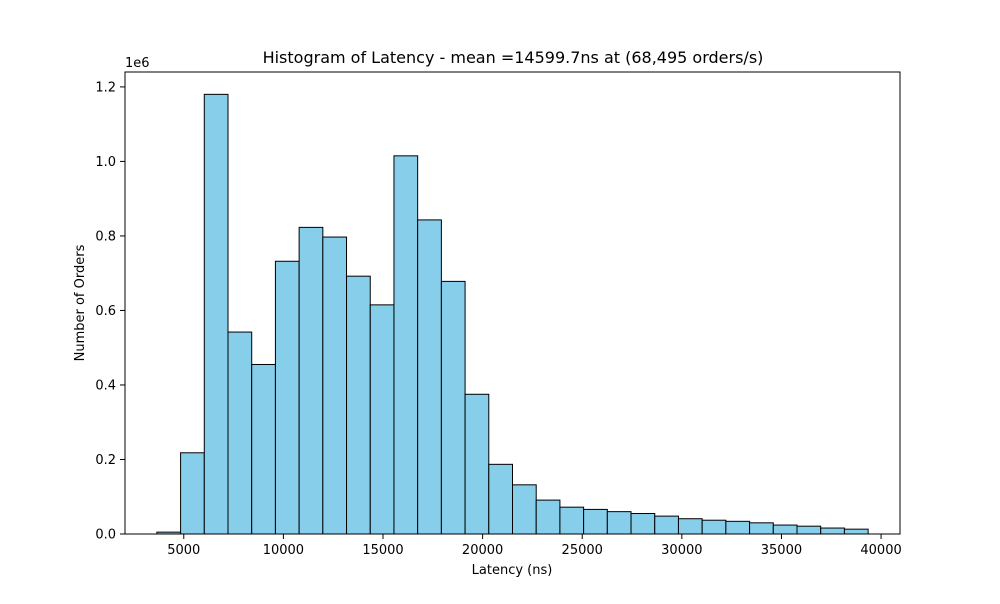 Image resolution: width=1000 pixels, height=604 pixels. Describe the element at coordinates (105, 87) in the screenshot. I see `y-tick-label: 1.2` at that location.